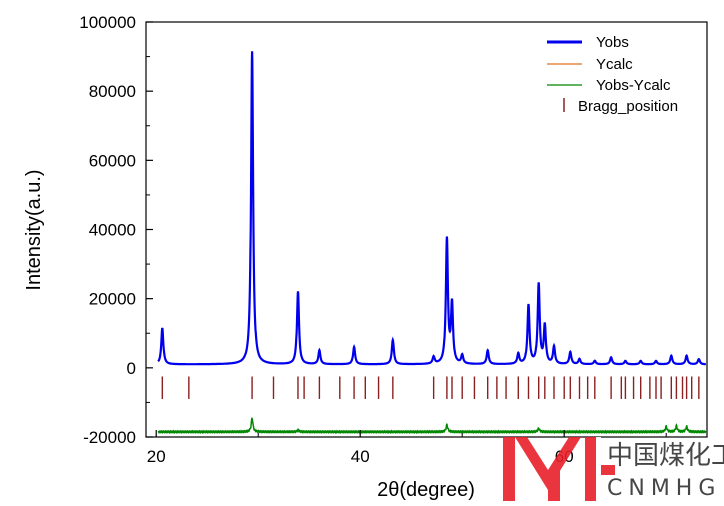 The image size is (724, 506). I want to click on y-tick-label-6: 100000, so click(107, 22).